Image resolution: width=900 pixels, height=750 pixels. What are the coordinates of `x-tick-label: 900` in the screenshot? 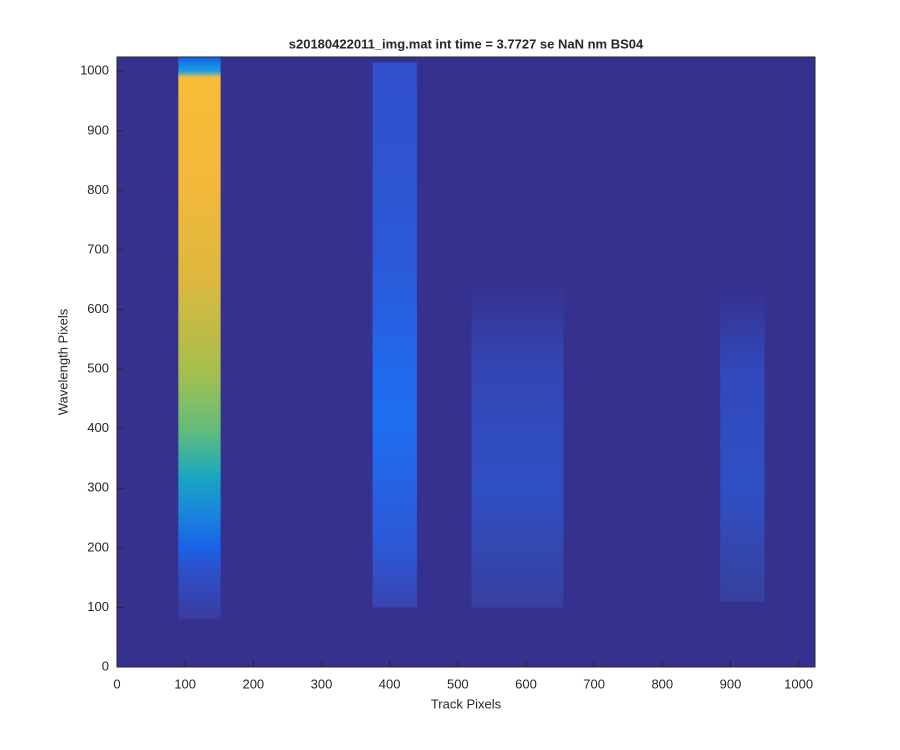 It's located at (731, 683).